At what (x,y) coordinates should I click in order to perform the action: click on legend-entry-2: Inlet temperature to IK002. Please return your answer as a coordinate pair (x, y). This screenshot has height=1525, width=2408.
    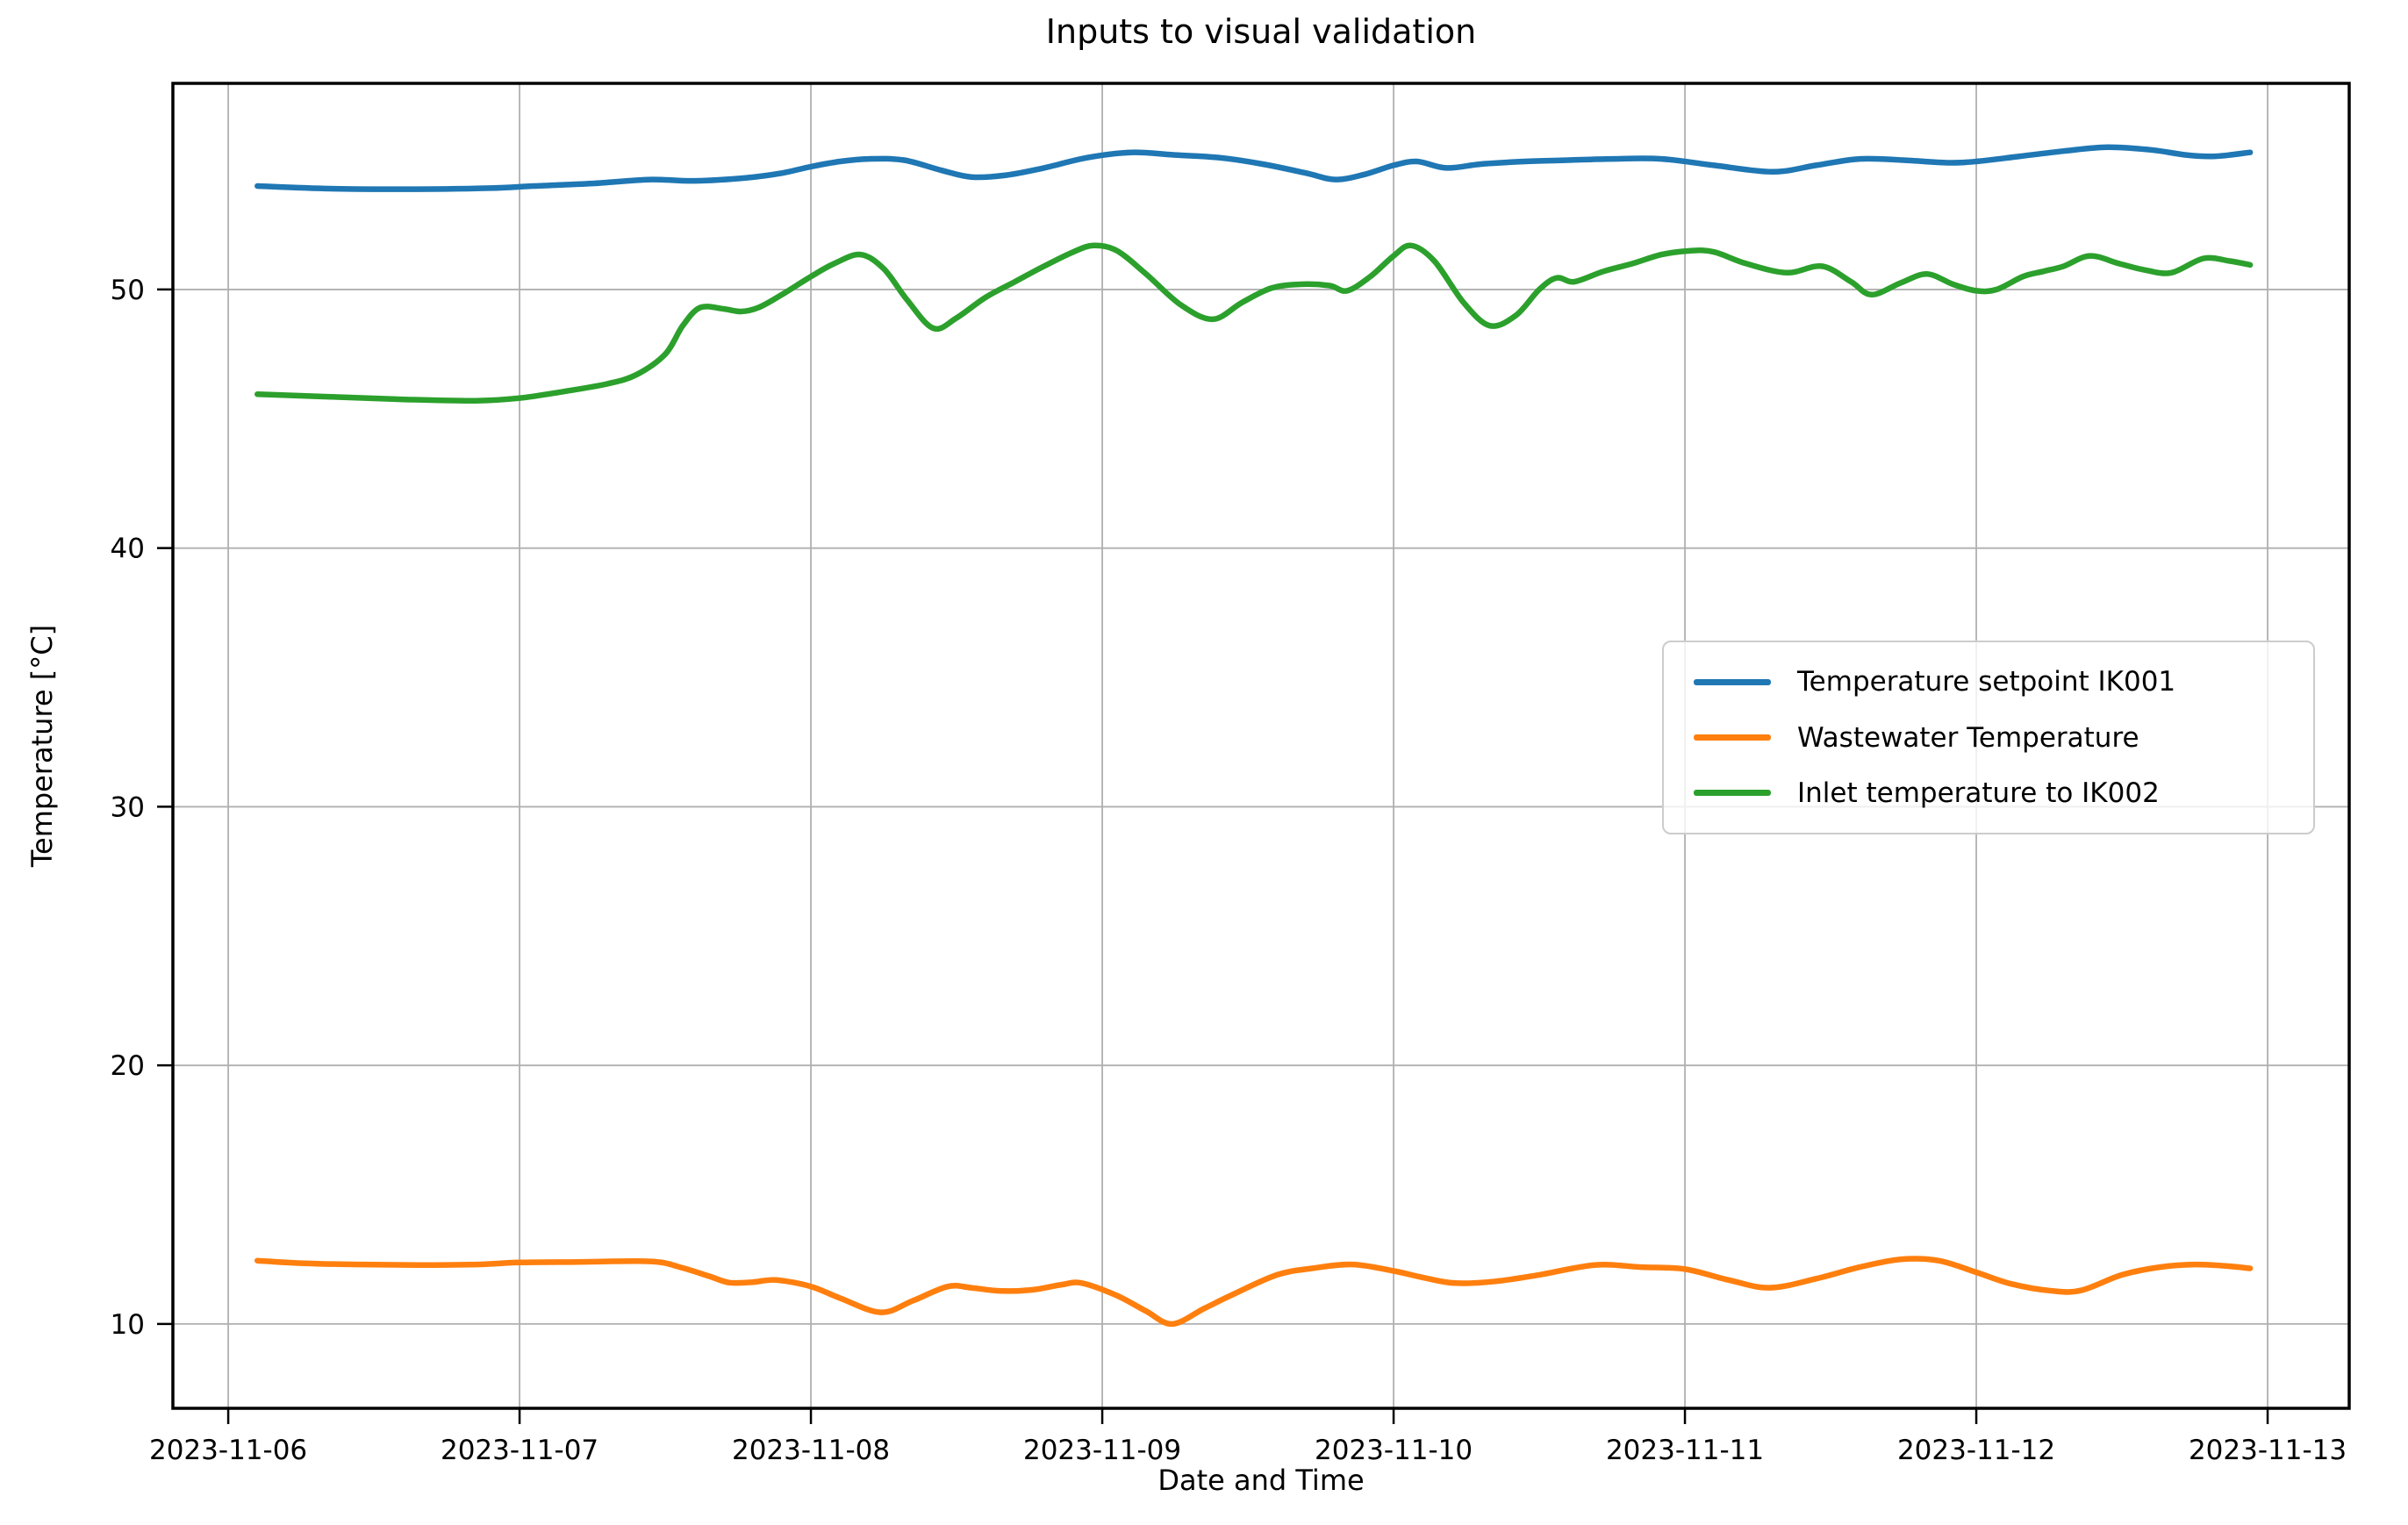
    Looking at the image, I should click on (1988, 793).